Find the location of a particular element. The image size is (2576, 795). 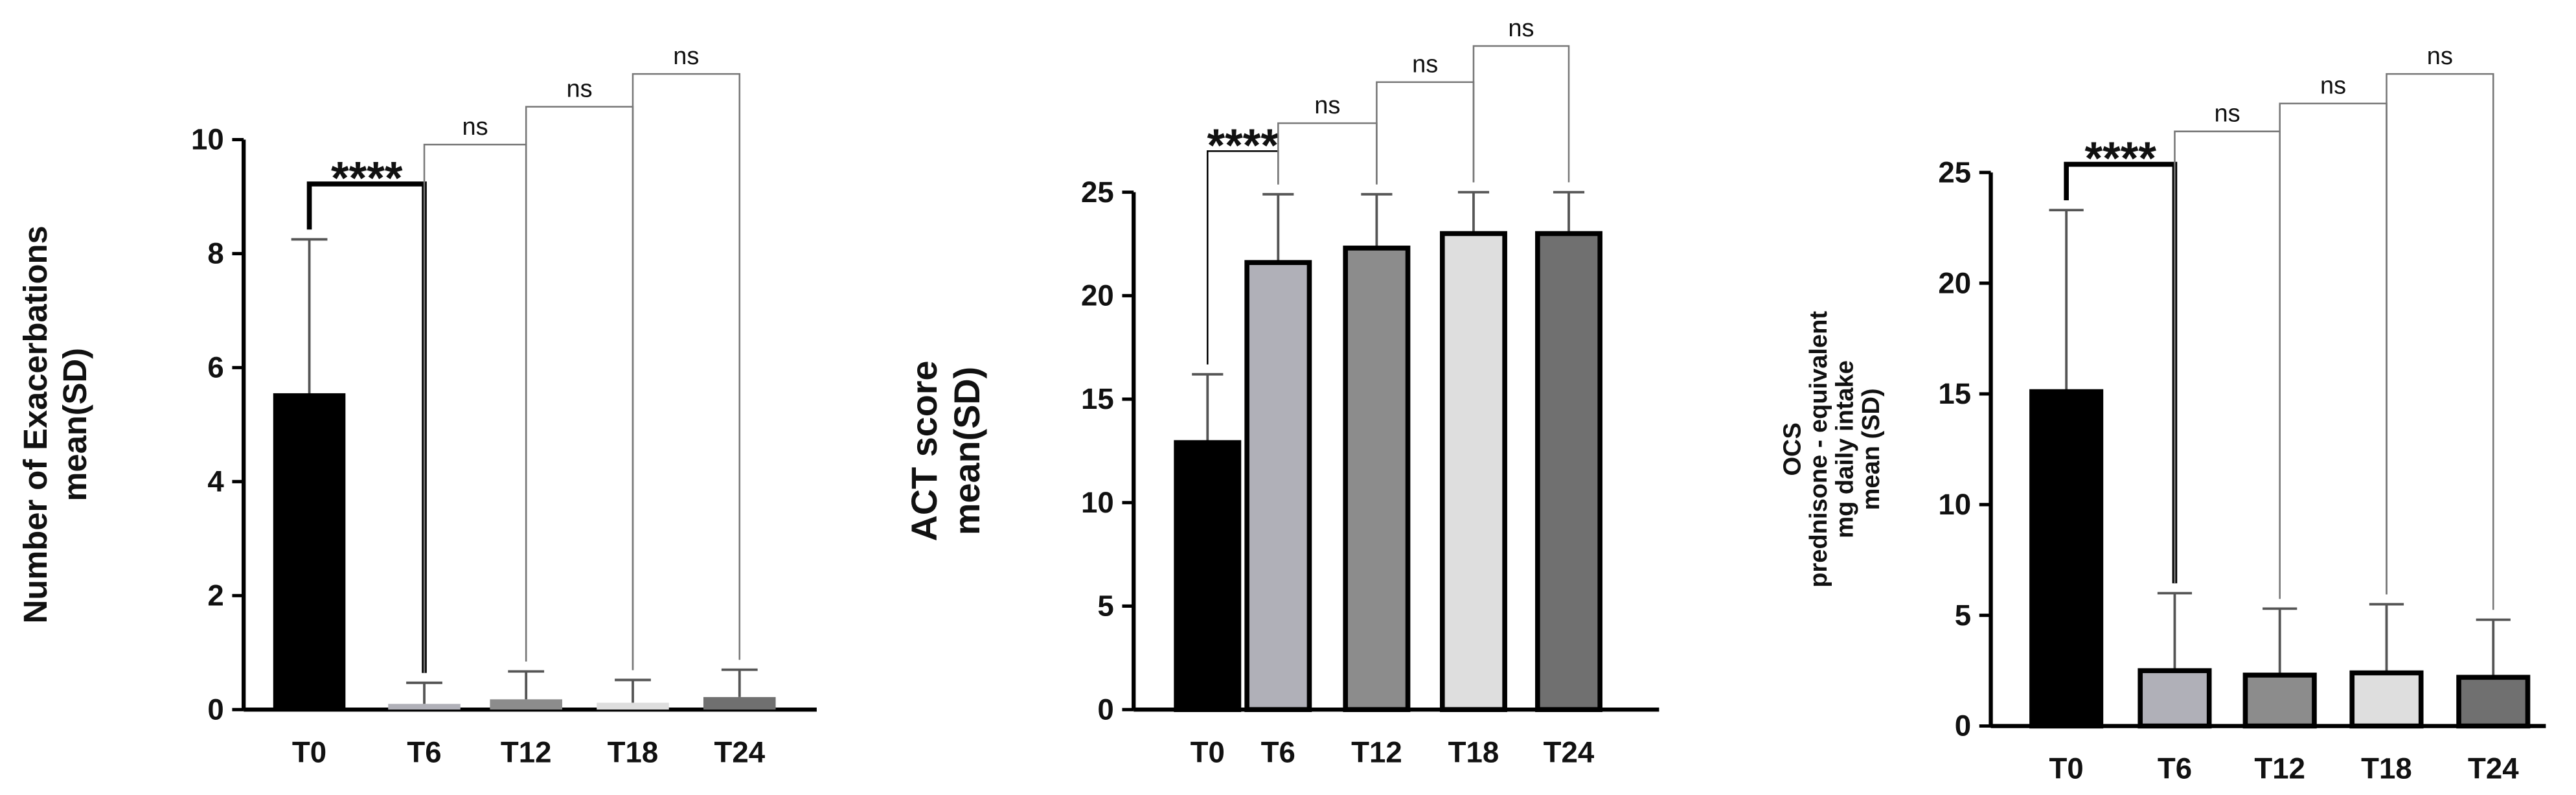

y-axis-label: OCS is located at coordinates (1793, 449).